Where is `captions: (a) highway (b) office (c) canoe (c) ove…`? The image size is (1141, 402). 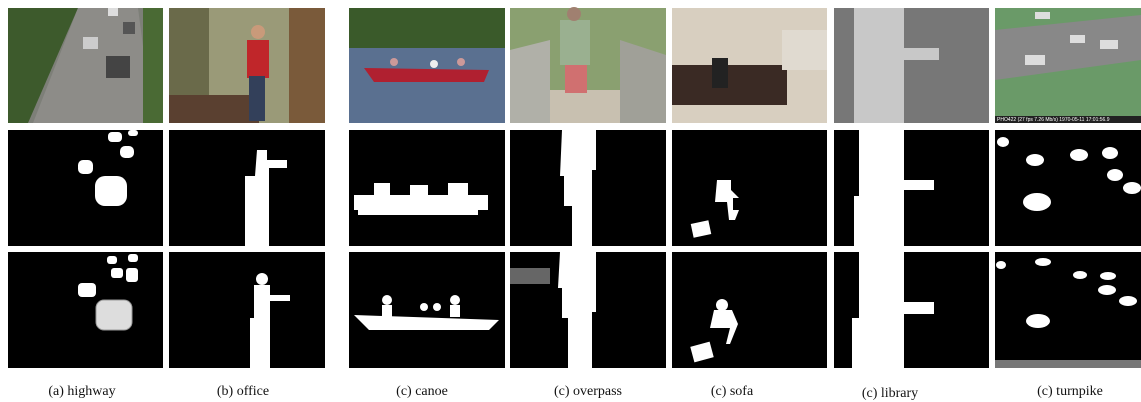
captions: (a) highway (b) office (c) canoe (c) ove… is located at coordinates (575, 392).